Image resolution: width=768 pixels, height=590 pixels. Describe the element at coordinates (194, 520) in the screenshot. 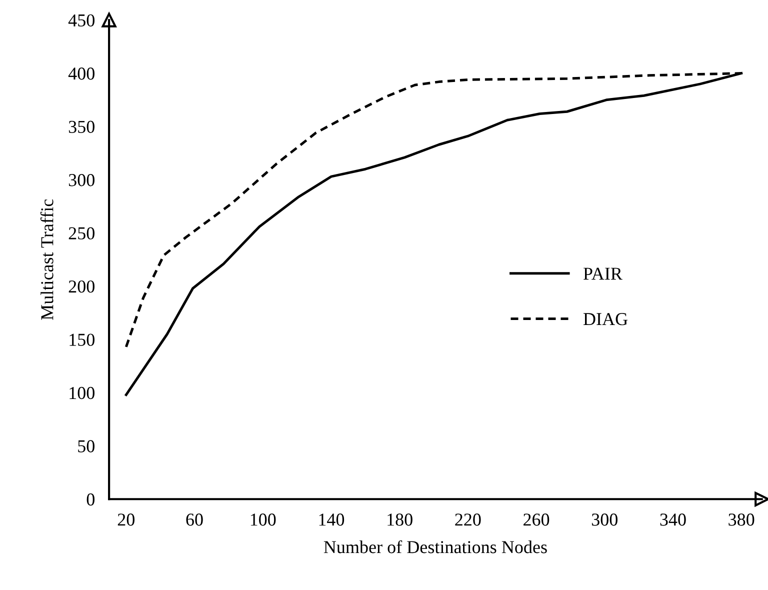

I see `x-tick-label: 60` at that location.